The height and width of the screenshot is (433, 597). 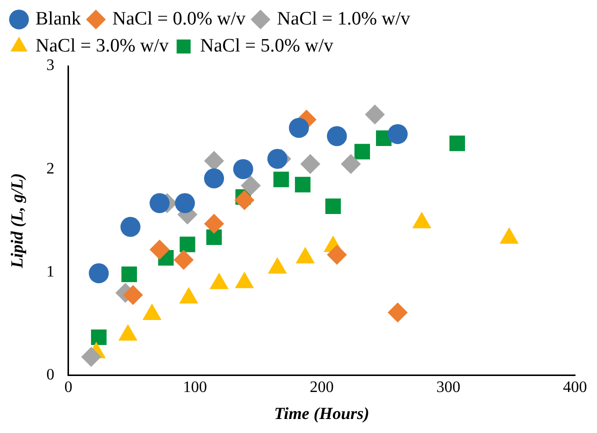 I want to click on y-tick-label: 1, so click(x=50, y=271).